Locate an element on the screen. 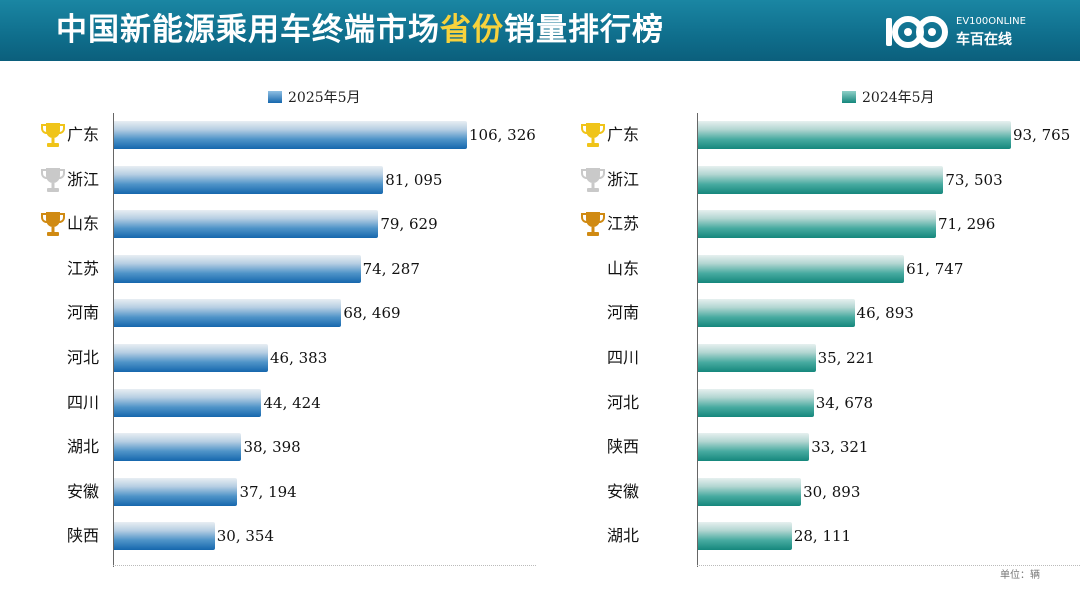 The width and height of the screenshot is (1080, 607). value-label: 33, 321 is located at coordinates (840, 447).